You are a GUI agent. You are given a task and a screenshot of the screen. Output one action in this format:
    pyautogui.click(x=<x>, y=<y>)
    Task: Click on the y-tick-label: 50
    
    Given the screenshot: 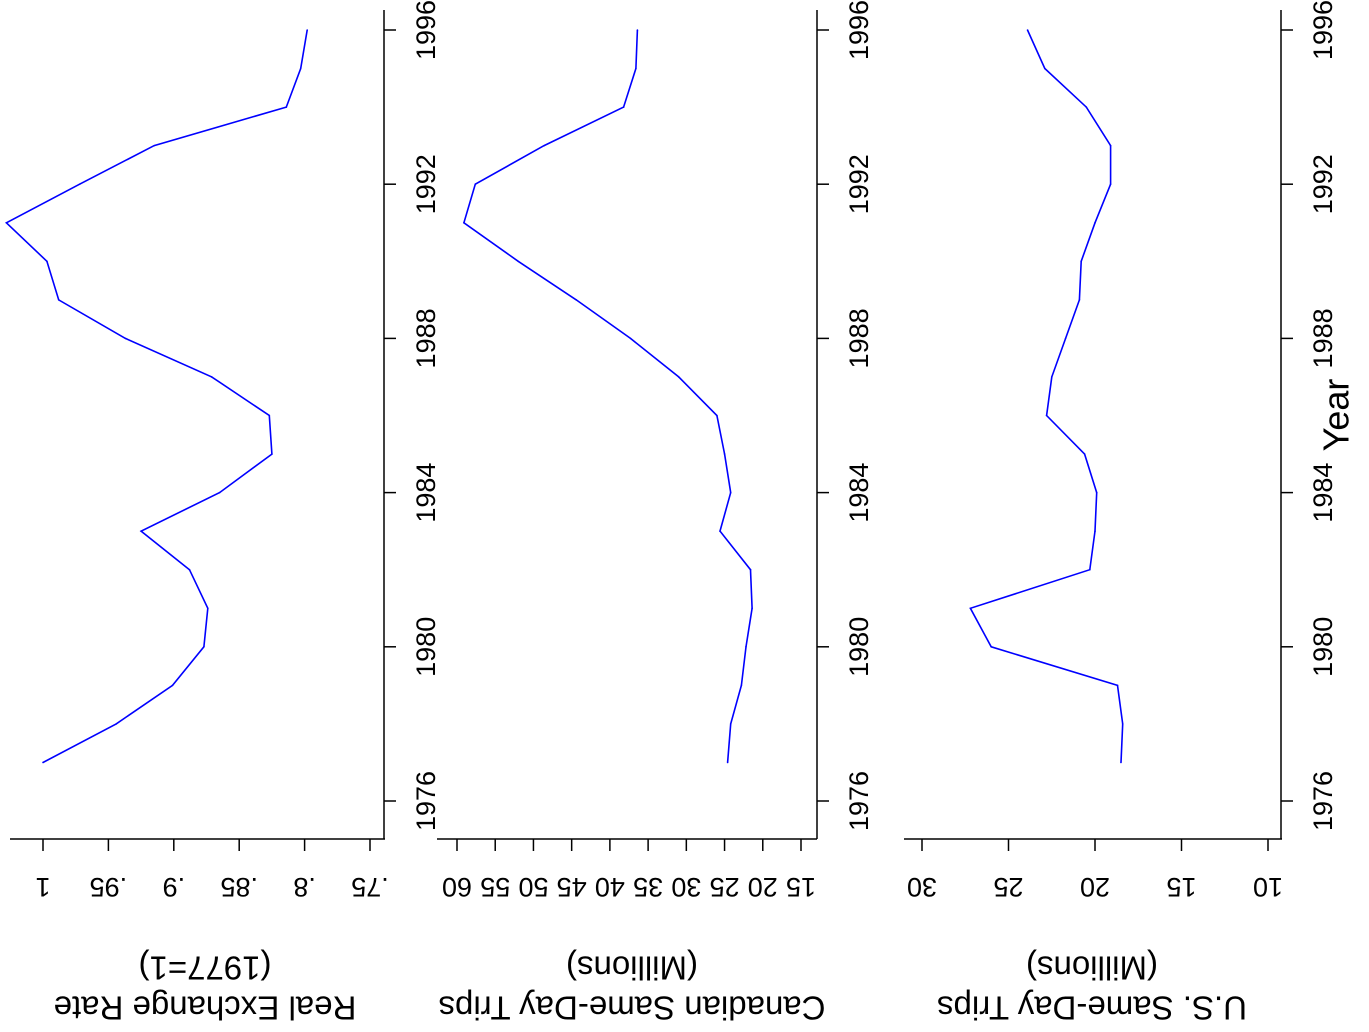 What is the action you would take?
    pyautogui.click(x=533, y=887)
    